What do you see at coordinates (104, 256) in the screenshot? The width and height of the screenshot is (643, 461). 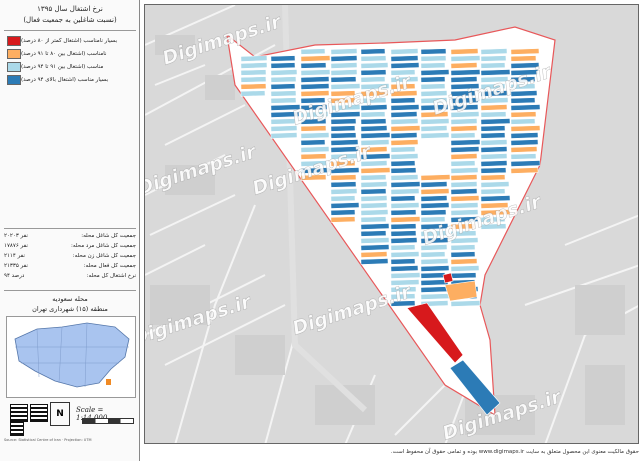 I see `stat-label: جمعیت کل شاغل زن محله:` at bounding box center [104, 256].